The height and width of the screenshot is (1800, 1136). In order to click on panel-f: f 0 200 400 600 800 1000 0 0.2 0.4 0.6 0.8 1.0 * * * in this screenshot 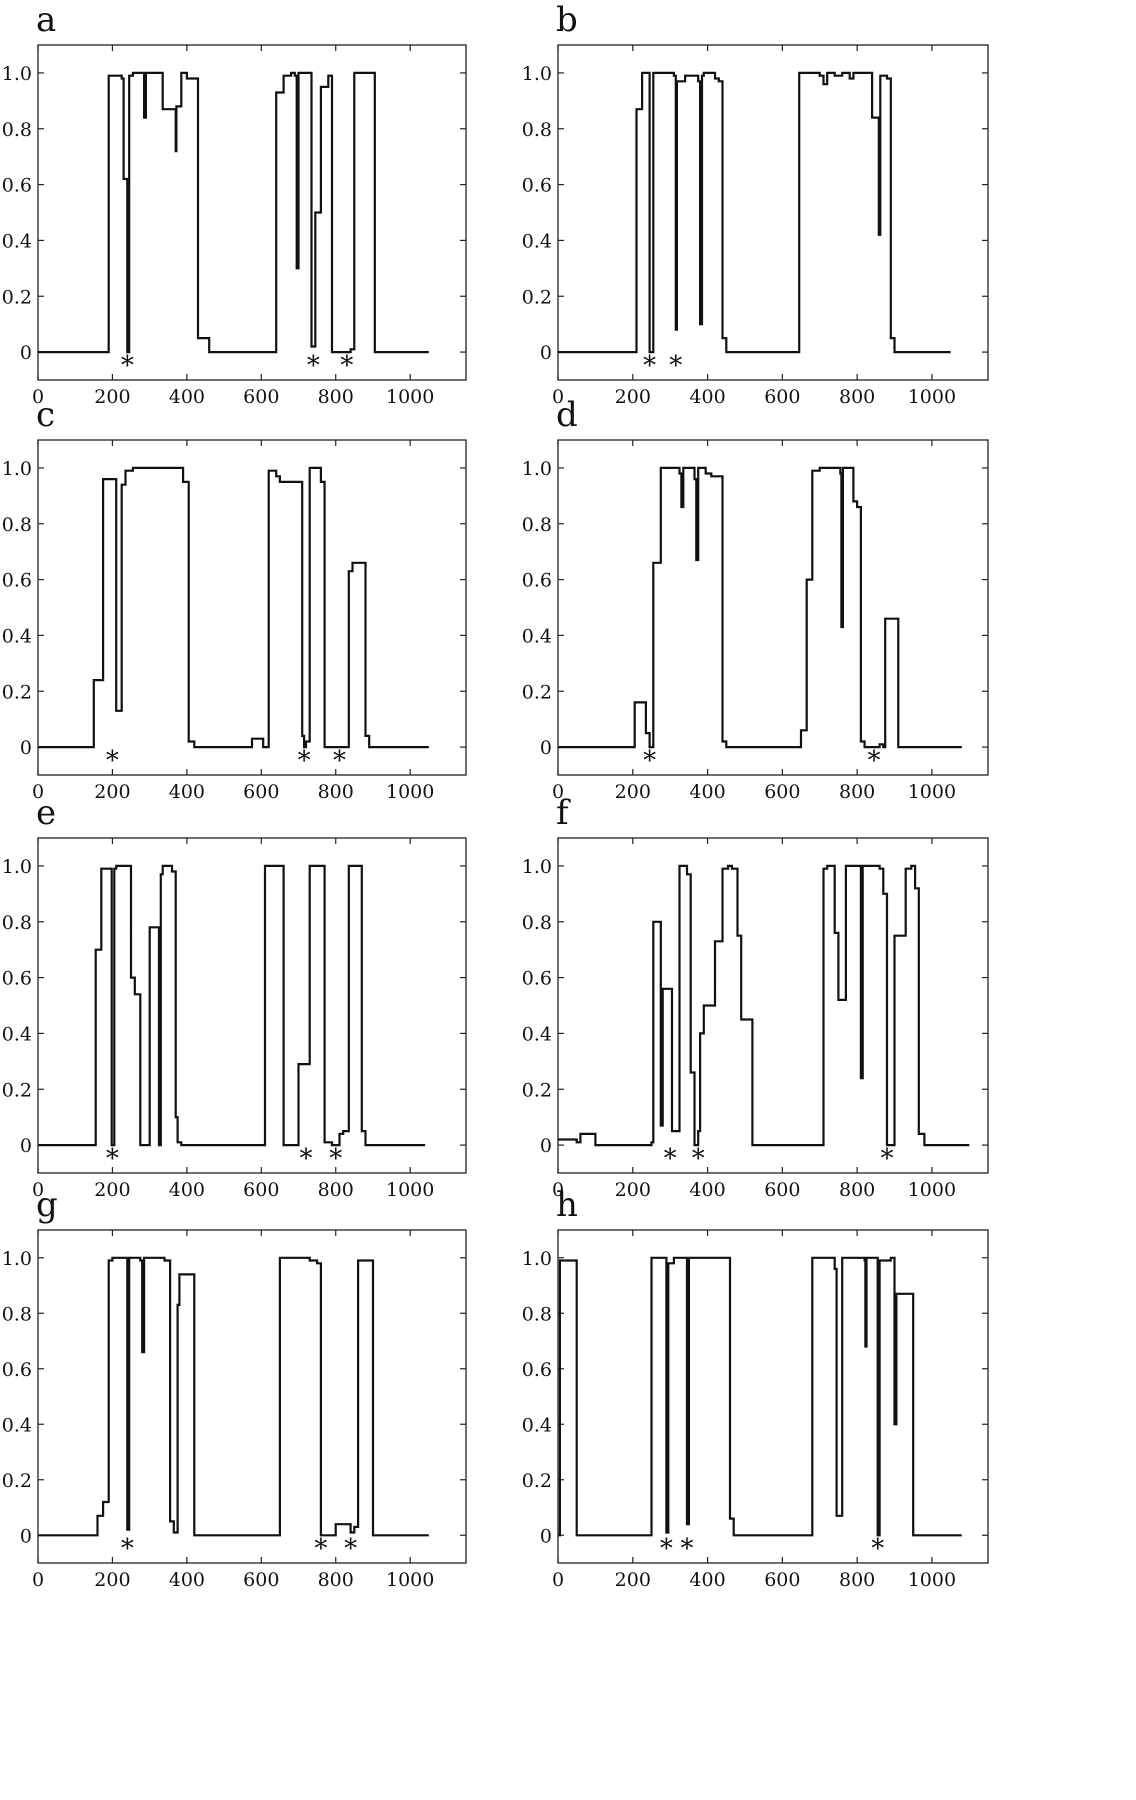, I will do `click(755, 997)`.